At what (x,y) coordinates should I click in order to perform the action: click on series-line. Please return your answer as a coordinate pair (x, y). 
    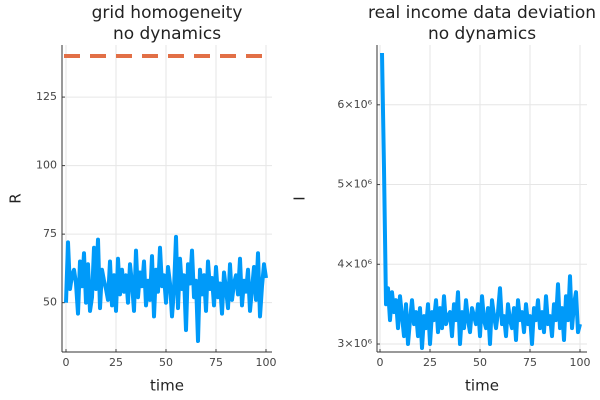
    Looking at the image, I should click on (166, 288).